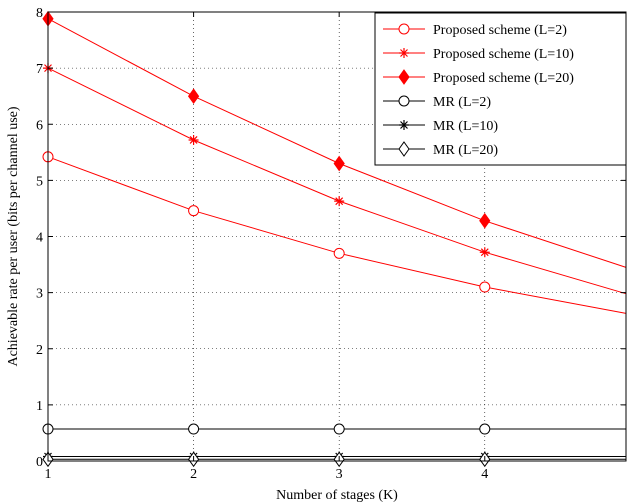 This screenshot has height=504, width=627. What do you see at coordinates (39, 294) in the screenshot?
I see `y-tick-label: 3` at bounding box center [39, 294].